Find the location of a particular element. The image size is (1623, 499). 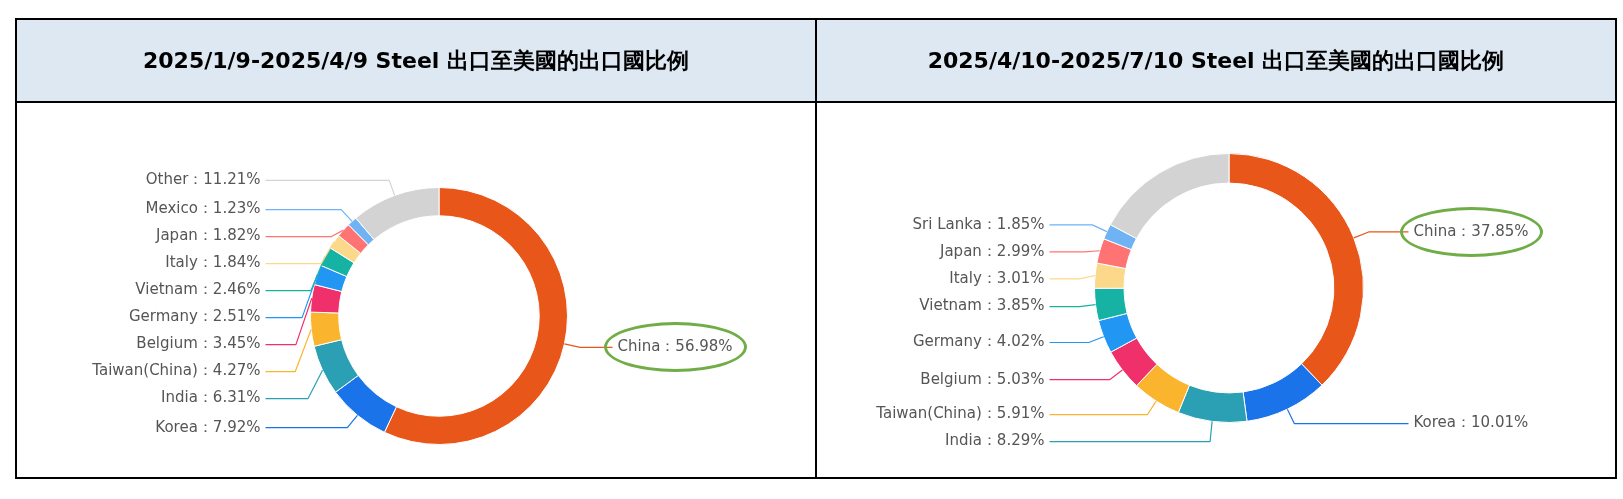

slice-label: Italy：3.01% is located at coordinates (997, 277).